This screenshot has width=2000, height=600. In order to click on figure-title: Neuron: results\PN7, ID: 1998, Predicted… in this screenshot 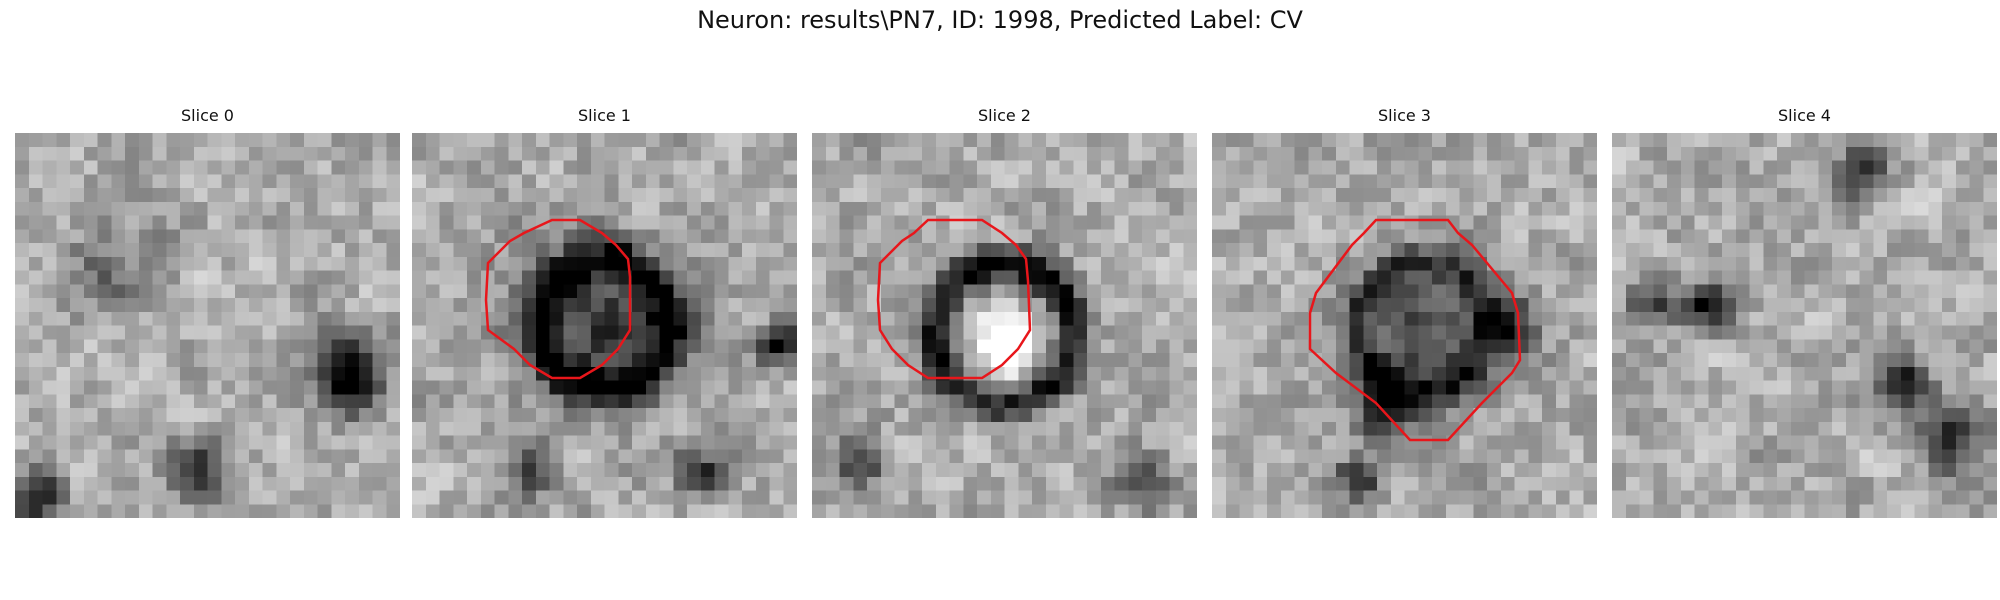, I will do `click(1000, 20)`.